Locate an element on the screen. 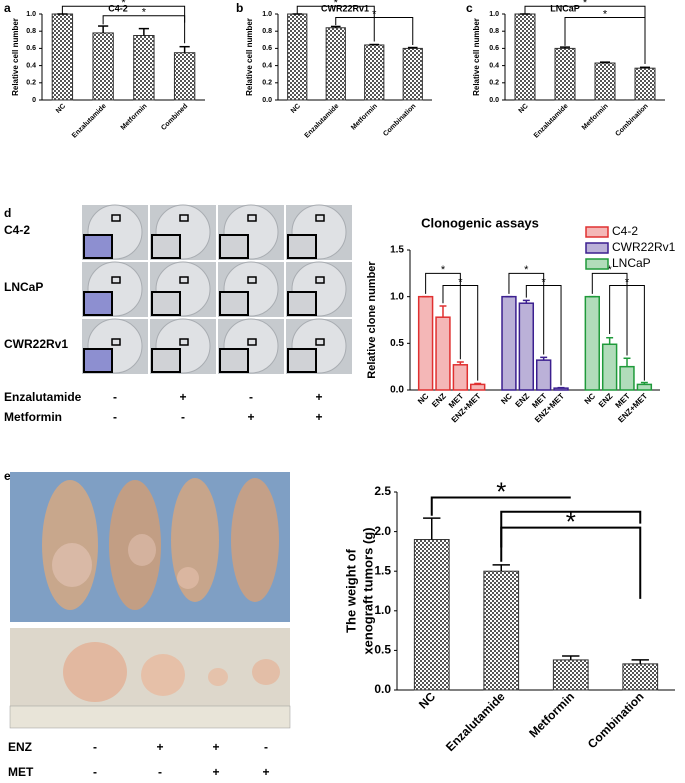  chart-title: Clonogenic assays is located at coordinates (480, 222).